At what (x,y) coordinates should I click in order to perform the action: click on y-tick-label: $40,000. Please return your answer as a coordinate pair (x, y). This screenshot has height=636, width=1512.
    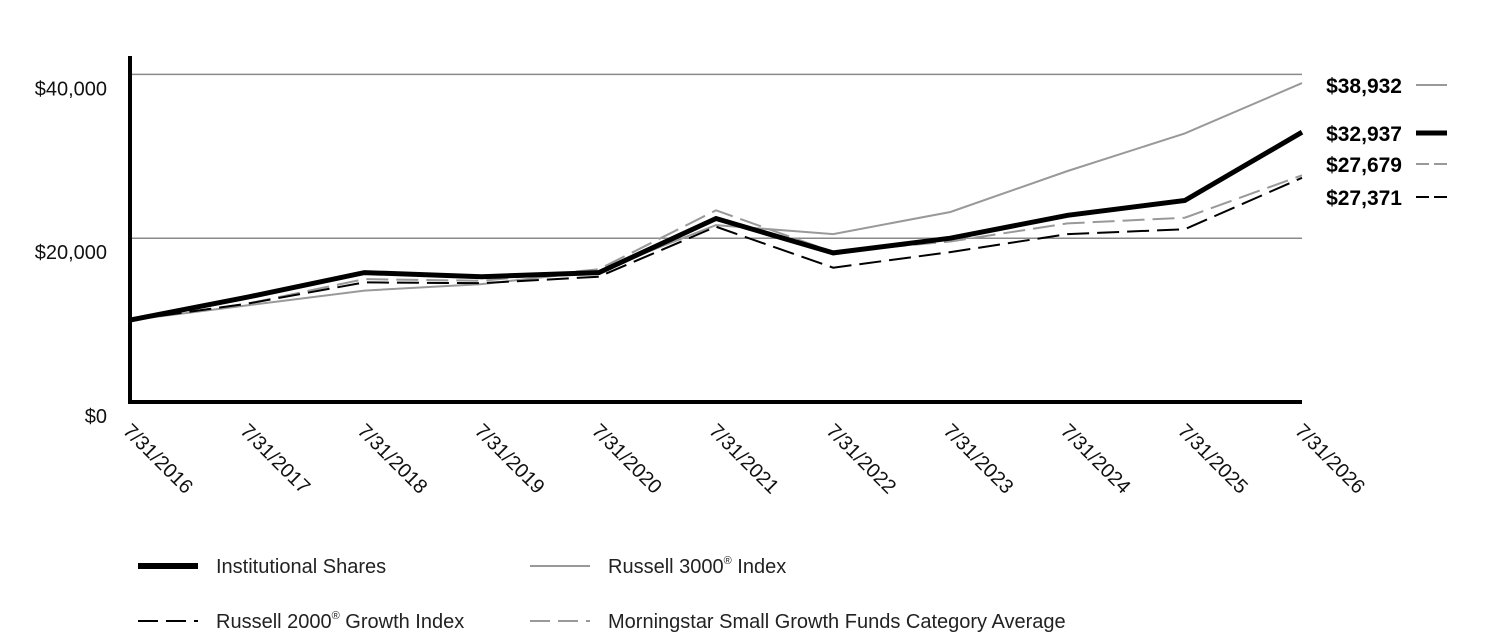
    Looking at the image, I should click on (71, 89).